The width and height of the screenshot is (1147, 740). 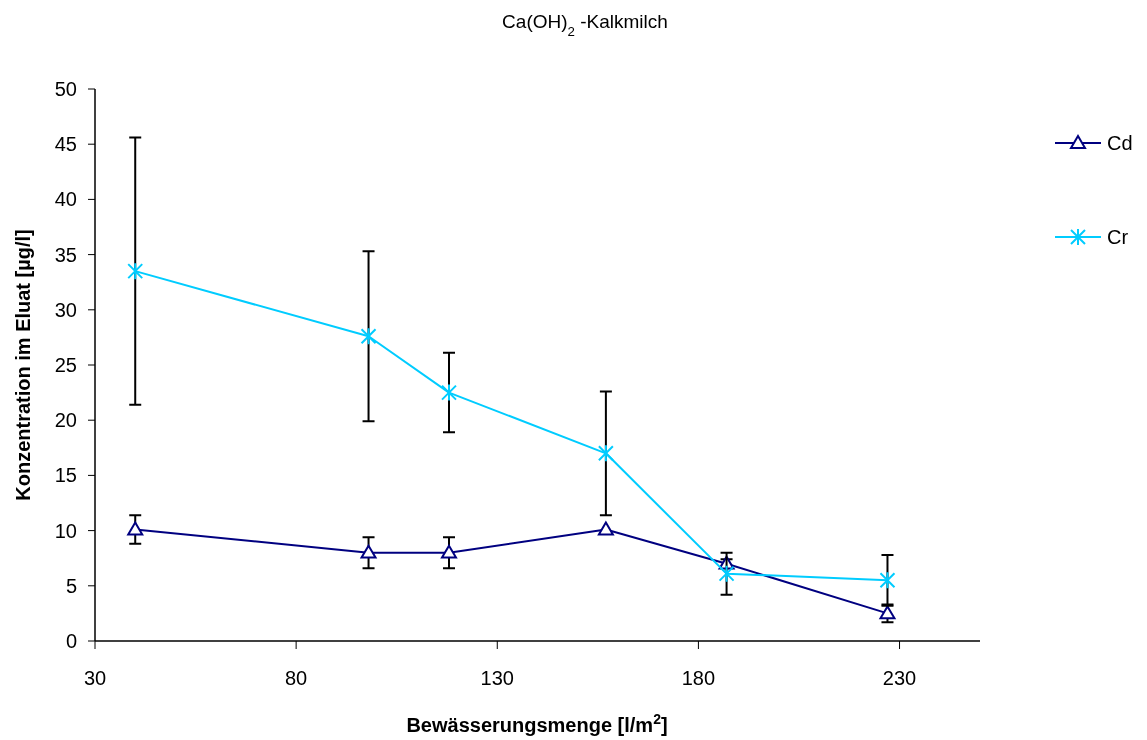 What do you see at coordinates (65, 254) in the screenshot?
I see `y-tick-label: 35` at bounding box center [65, 254].